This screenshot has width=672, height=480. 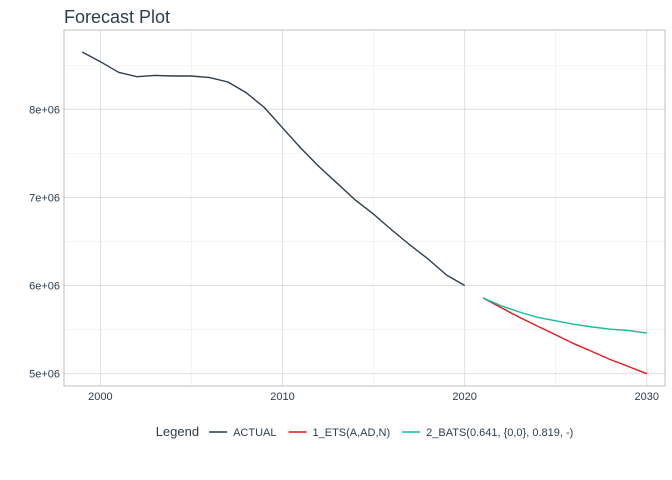 What do you see at coordinates (44, 287) in the screenshot?
I see `y-tick-label: 6e+06` at bounding box center [44, 287].